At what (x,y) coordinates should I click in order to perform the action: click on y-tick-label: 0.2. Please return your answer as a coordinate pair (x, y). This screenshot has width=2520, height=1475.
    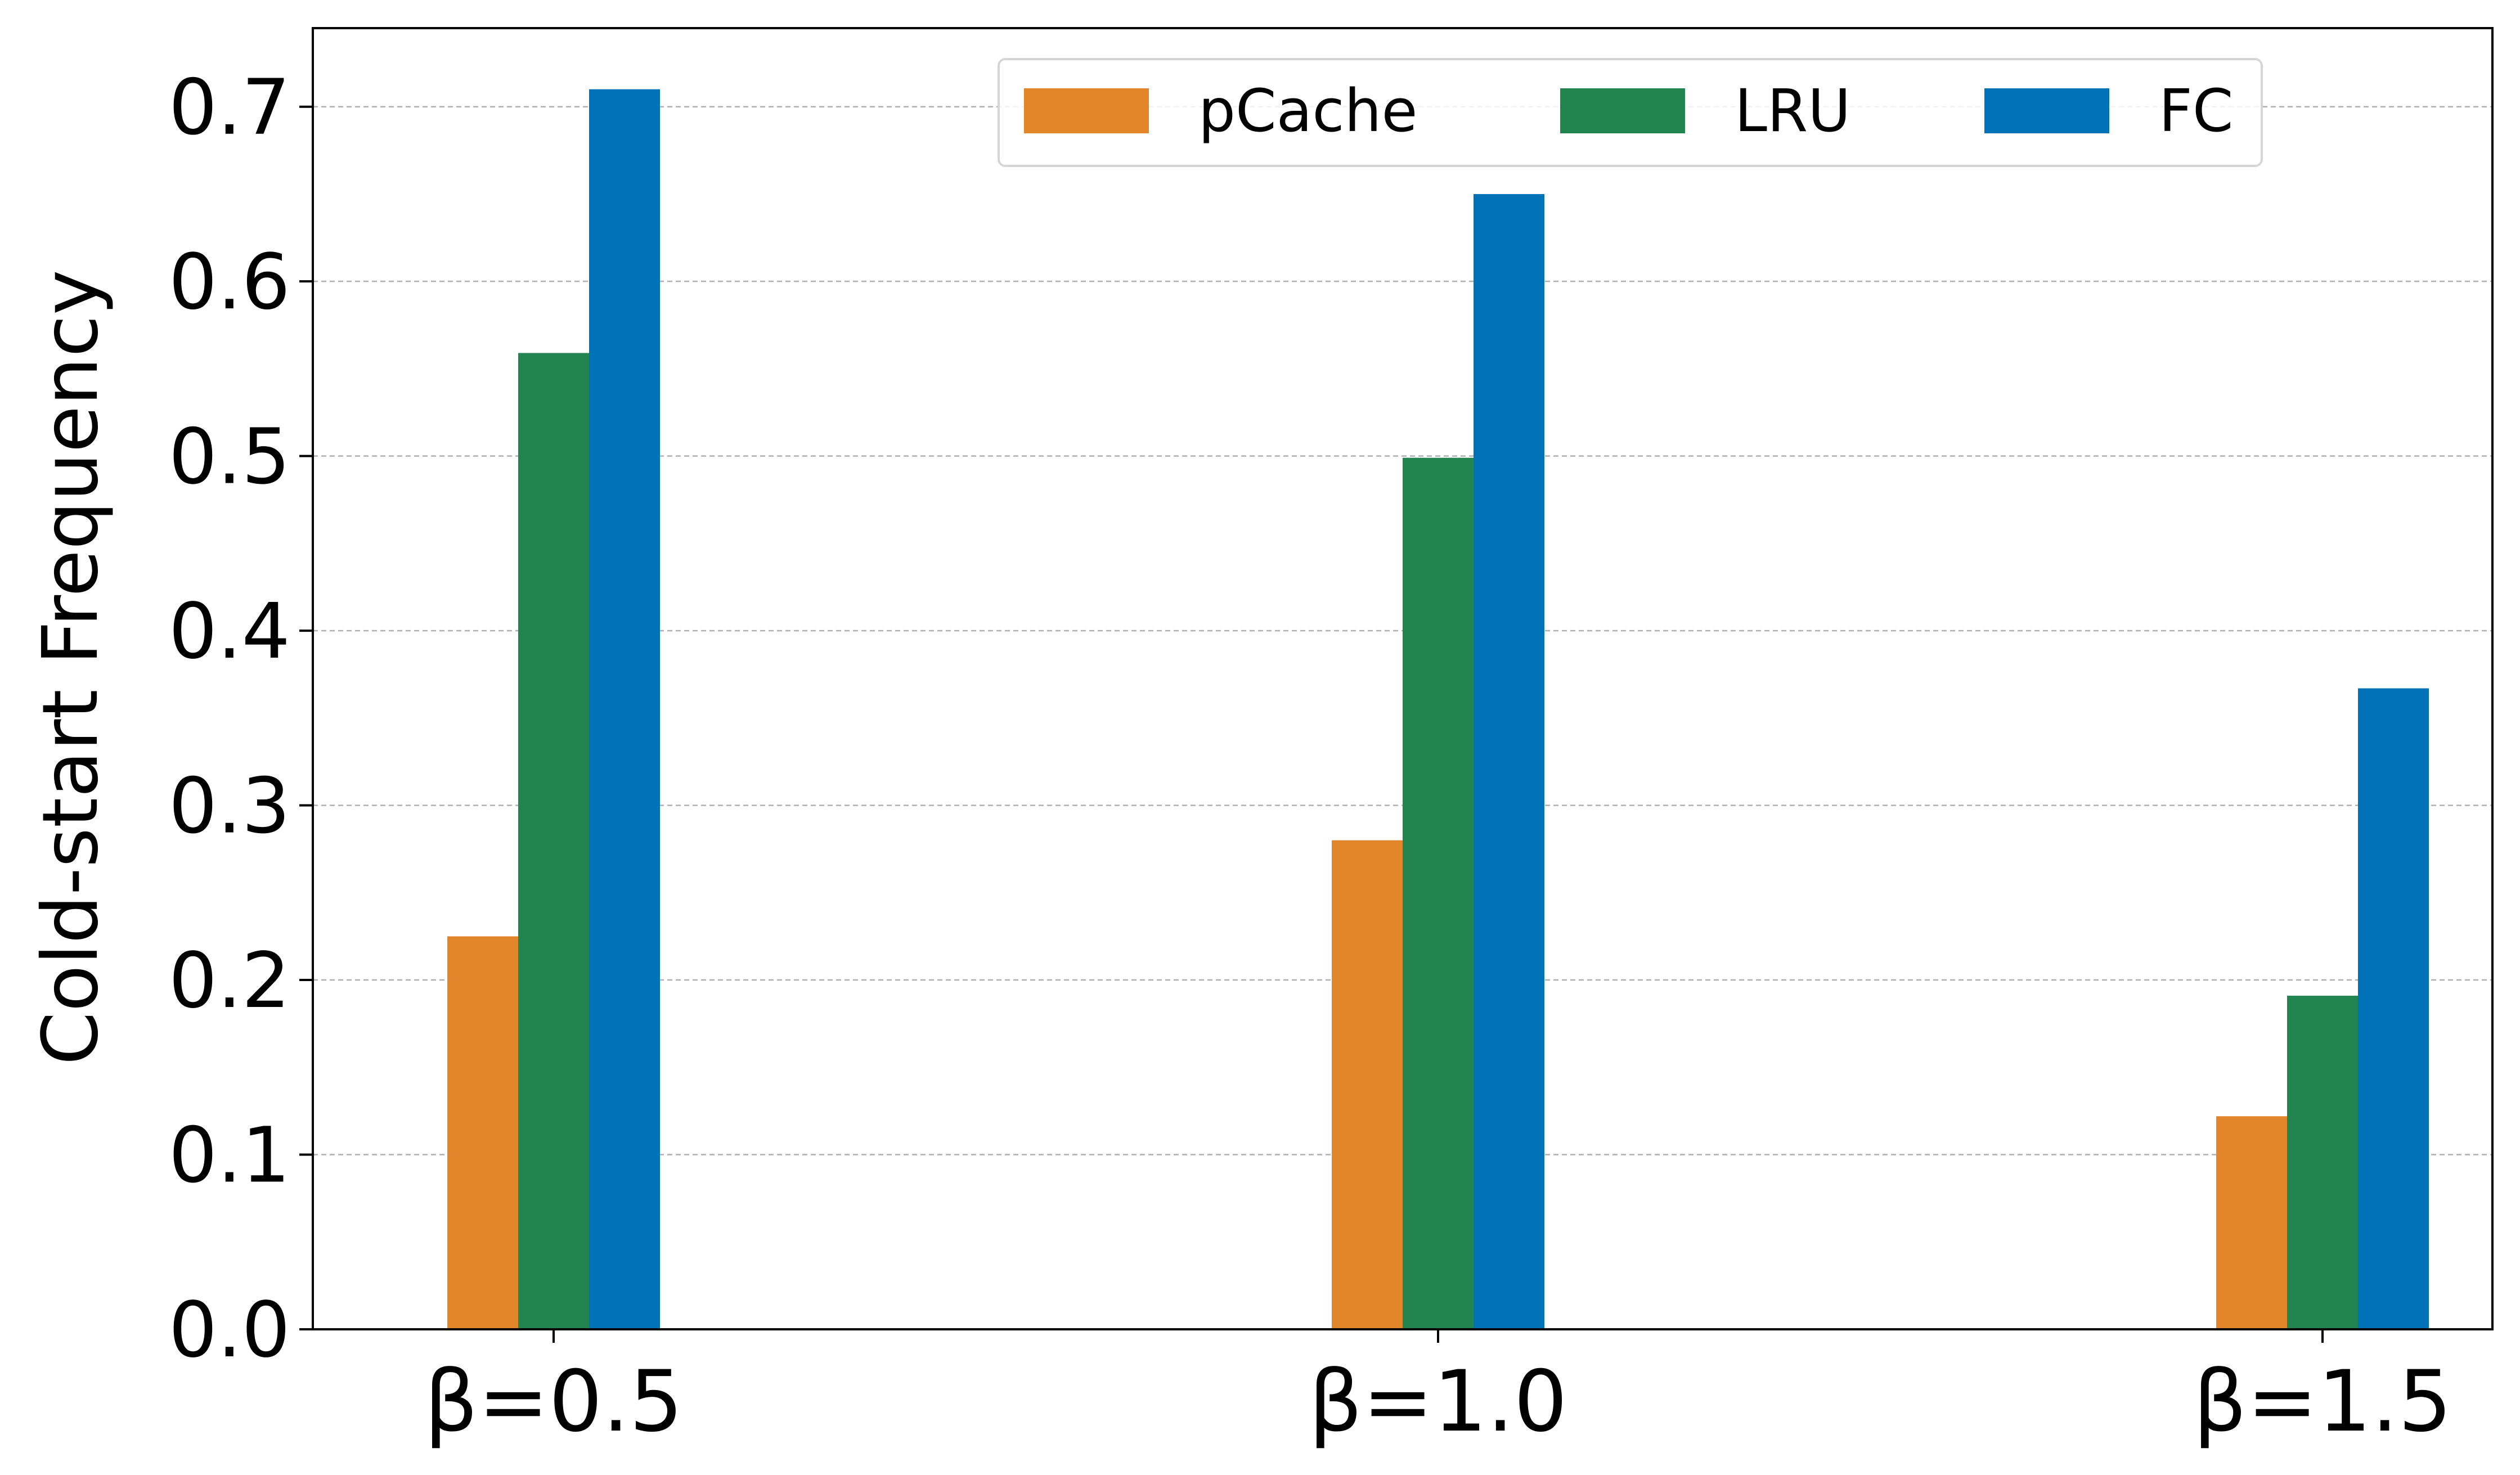
    Looking at the image, I should click on (229, 981).